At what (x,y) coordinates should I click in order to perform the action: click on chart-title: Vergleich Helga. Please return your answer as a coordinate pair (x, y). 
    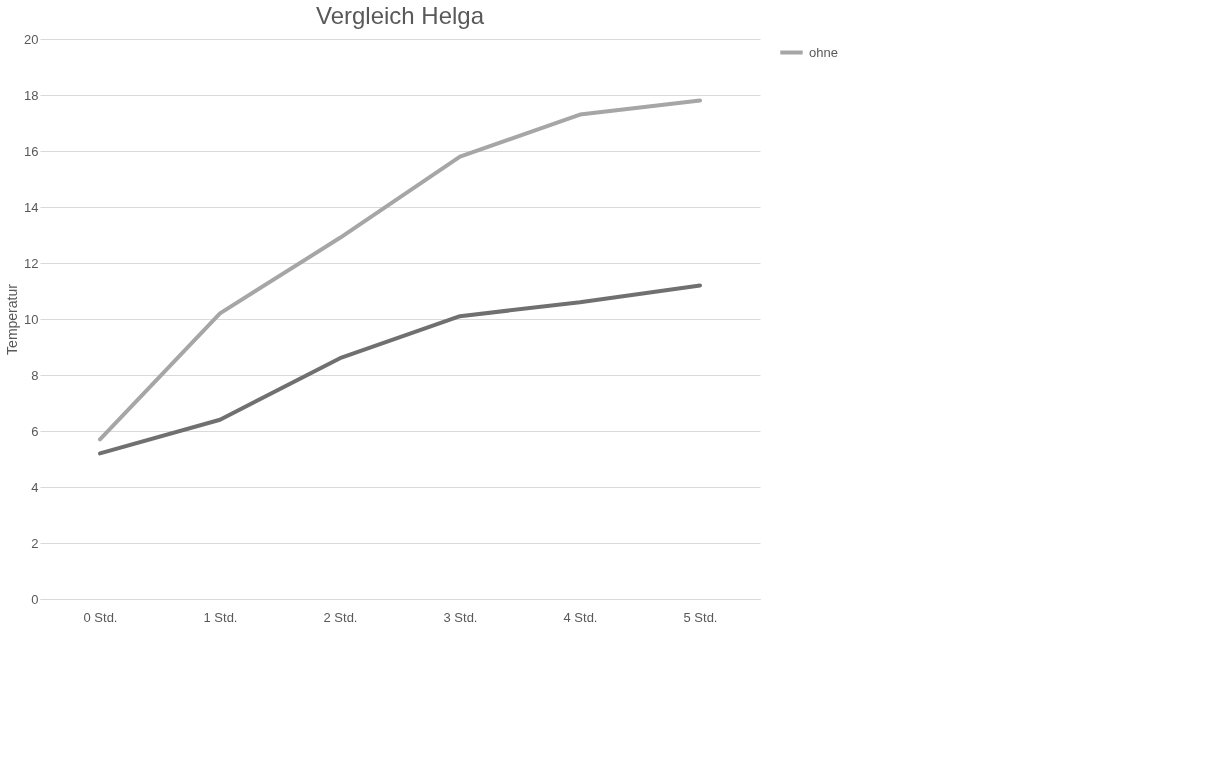
    Looking at the image, I should click on (400, 15).